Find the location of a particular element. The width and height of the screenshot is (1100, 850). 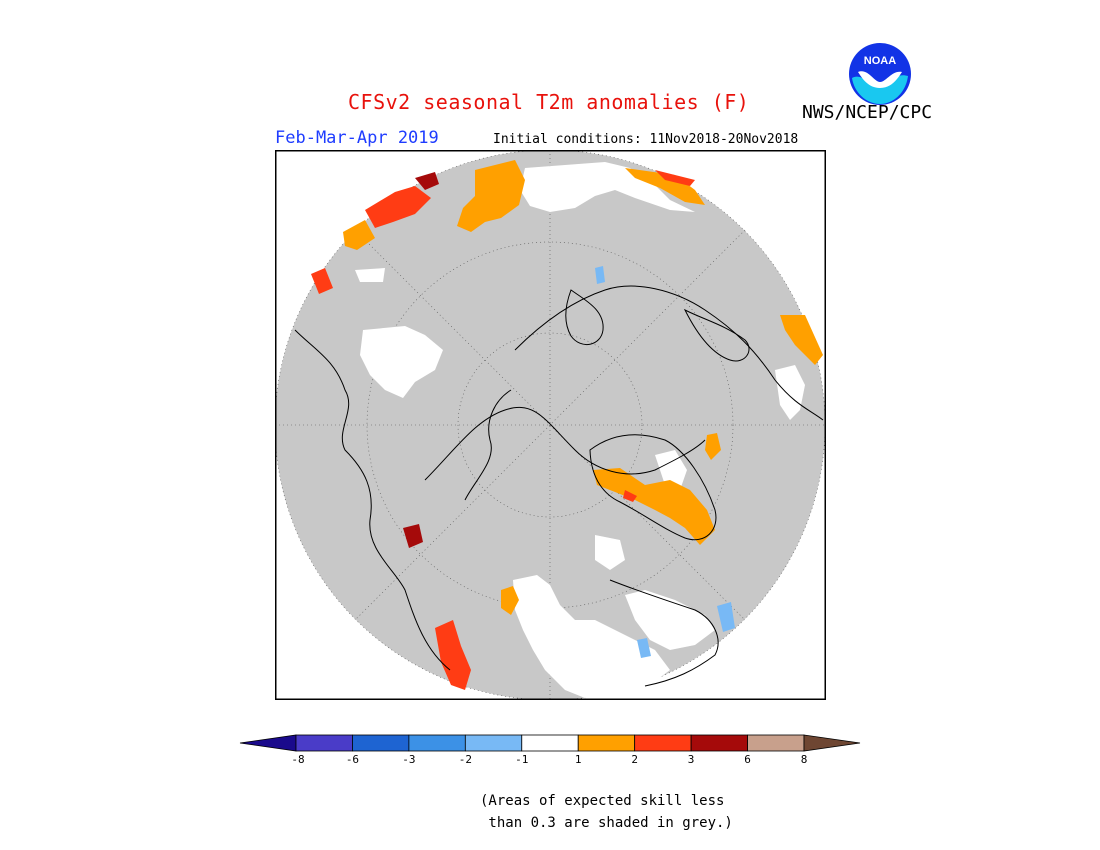

anomaly-plus3-plus6 is located at coordinates (421, 360).